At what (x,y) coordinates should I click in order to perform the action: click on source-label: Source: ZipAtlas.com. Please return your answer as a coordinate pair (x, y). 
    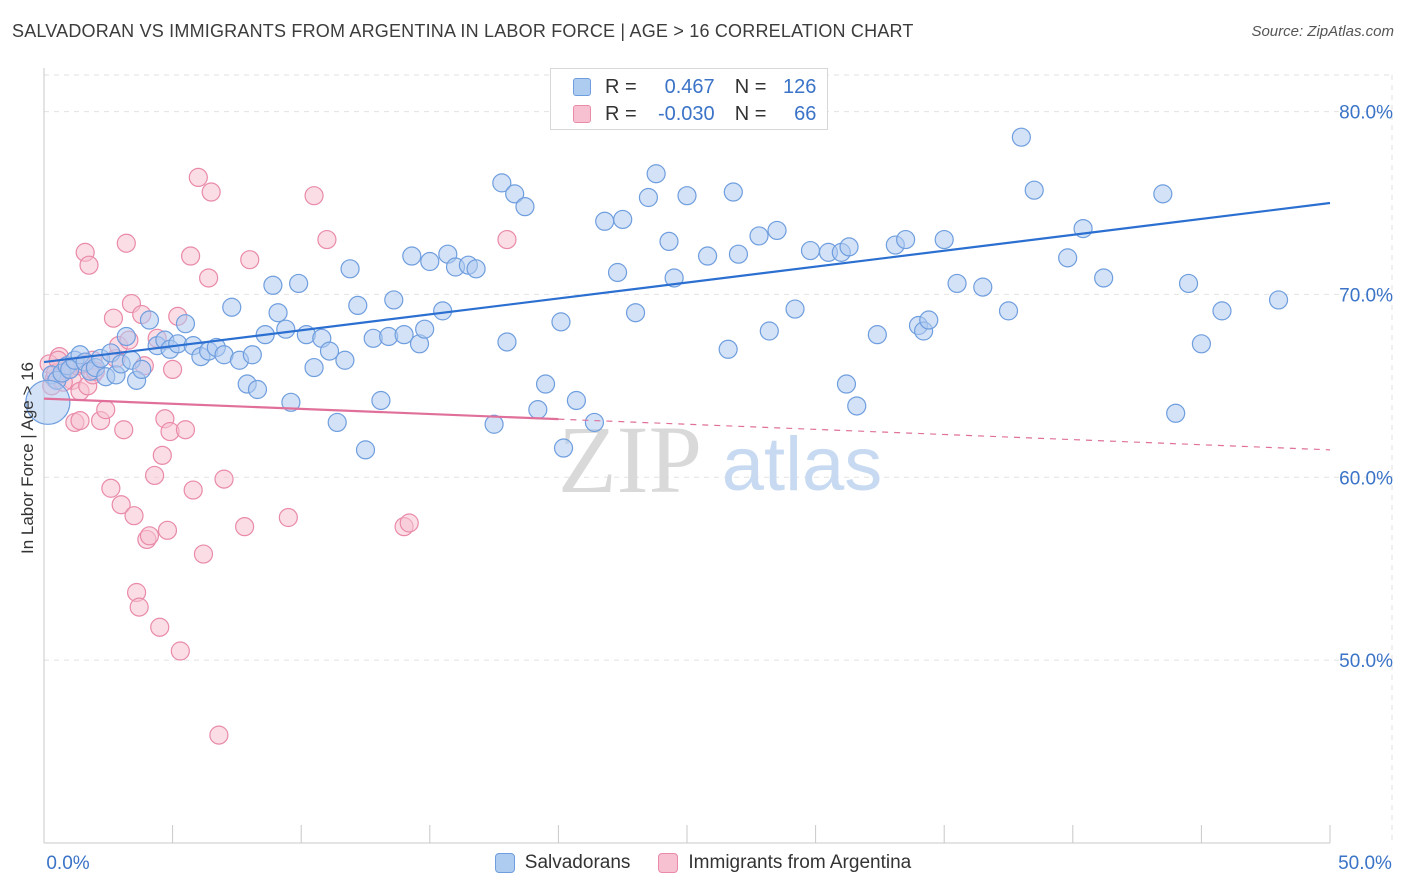
    Looking at the image, I should click on (1322, 31).